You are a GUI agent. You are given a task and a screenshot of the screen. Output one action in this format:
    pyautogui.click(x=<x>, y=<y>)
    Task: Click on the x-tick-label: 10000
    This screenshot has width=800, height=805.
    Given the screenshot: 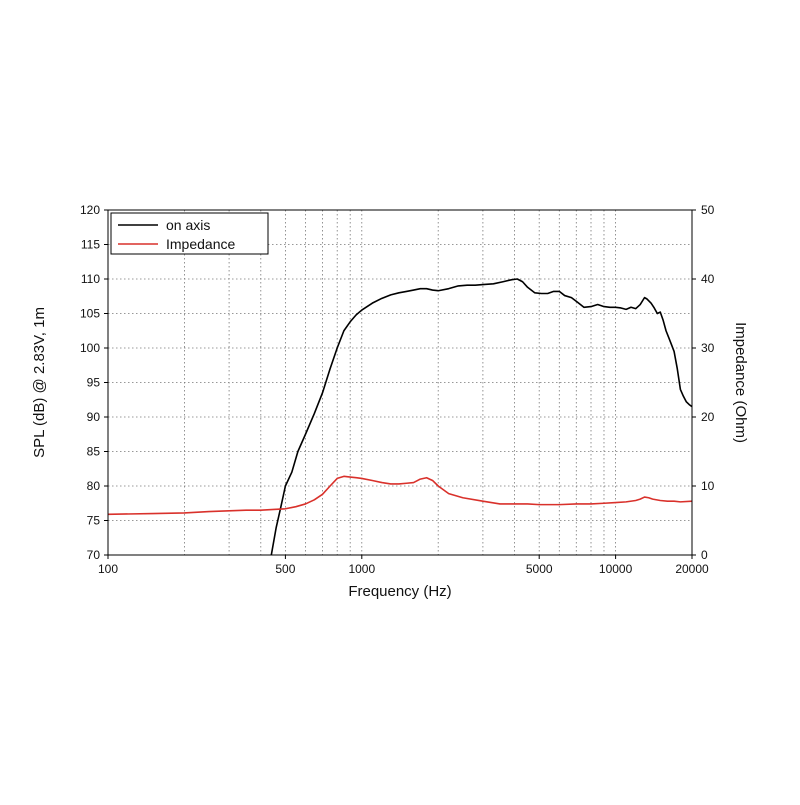 What is the action you would take?
    pyautogui.click(x=616, y=569)
    